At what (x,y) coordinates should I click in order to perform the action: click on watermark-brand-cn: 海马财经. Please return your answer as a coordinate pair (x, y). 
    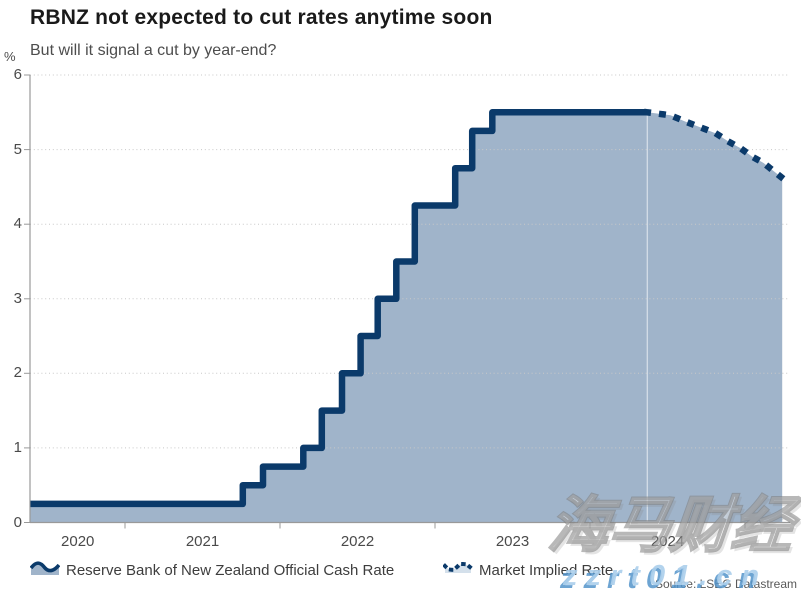
    Looking at the image, I should click on (670, 525).